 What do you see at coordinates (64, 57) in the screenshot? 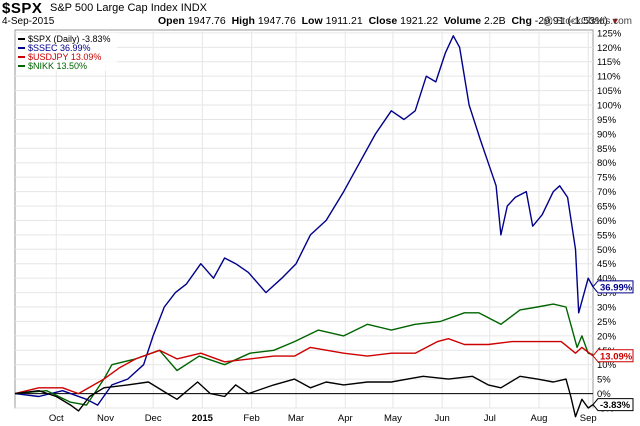
I see `legend-label: $USDJPY 13.09%` at bounding box center [64, 57].